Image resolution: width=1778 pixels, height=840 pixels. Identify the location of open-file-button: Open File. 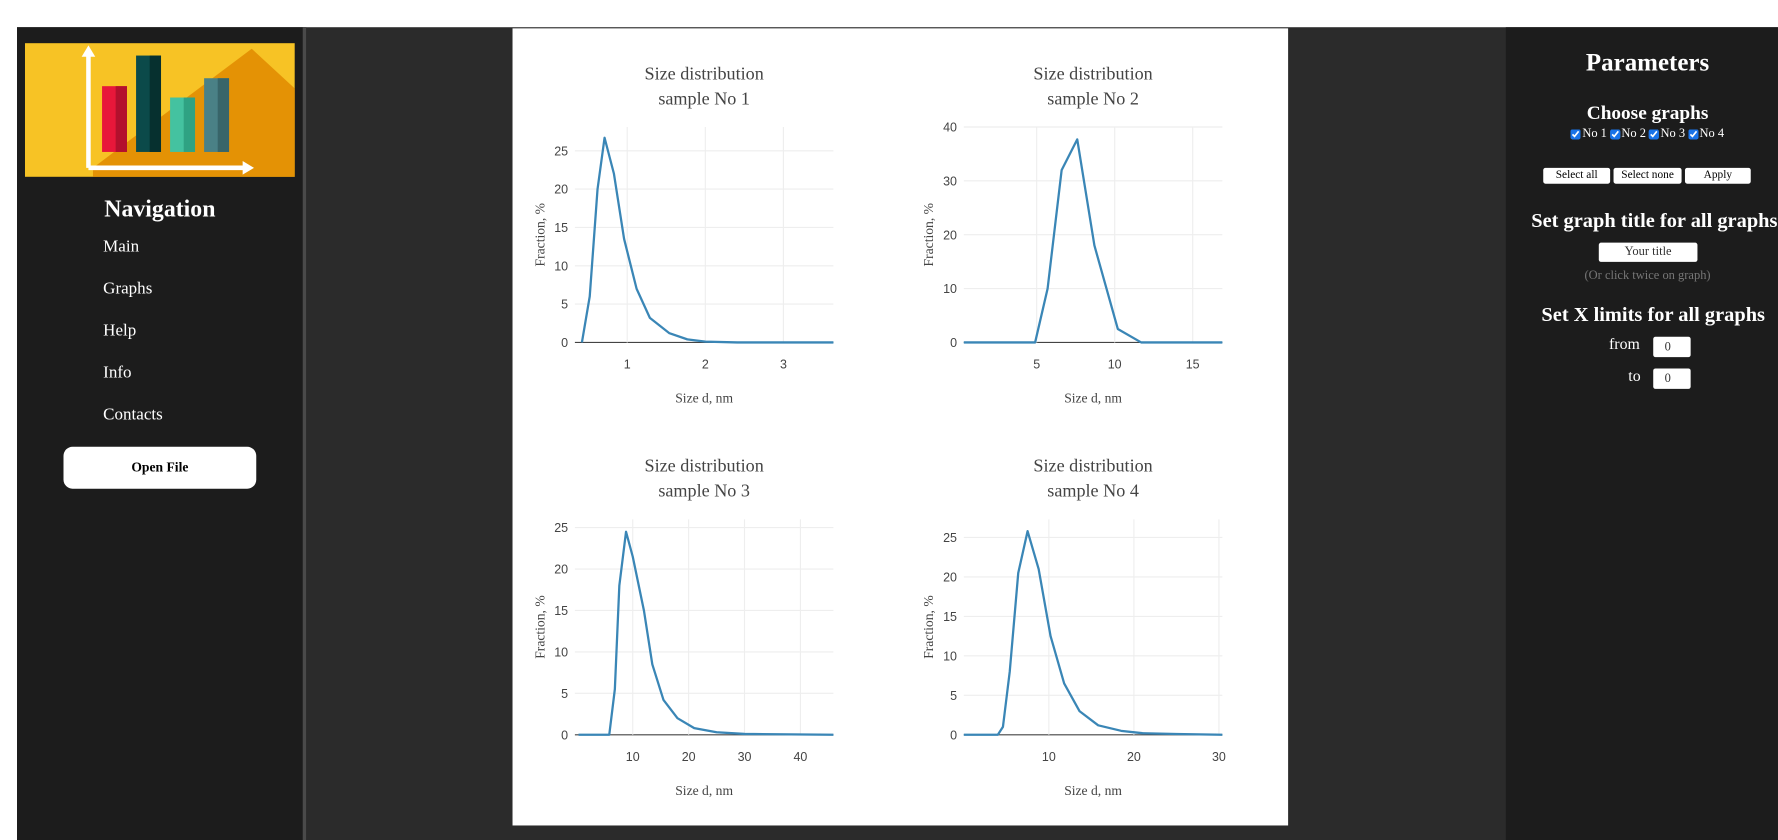
(160, 467).